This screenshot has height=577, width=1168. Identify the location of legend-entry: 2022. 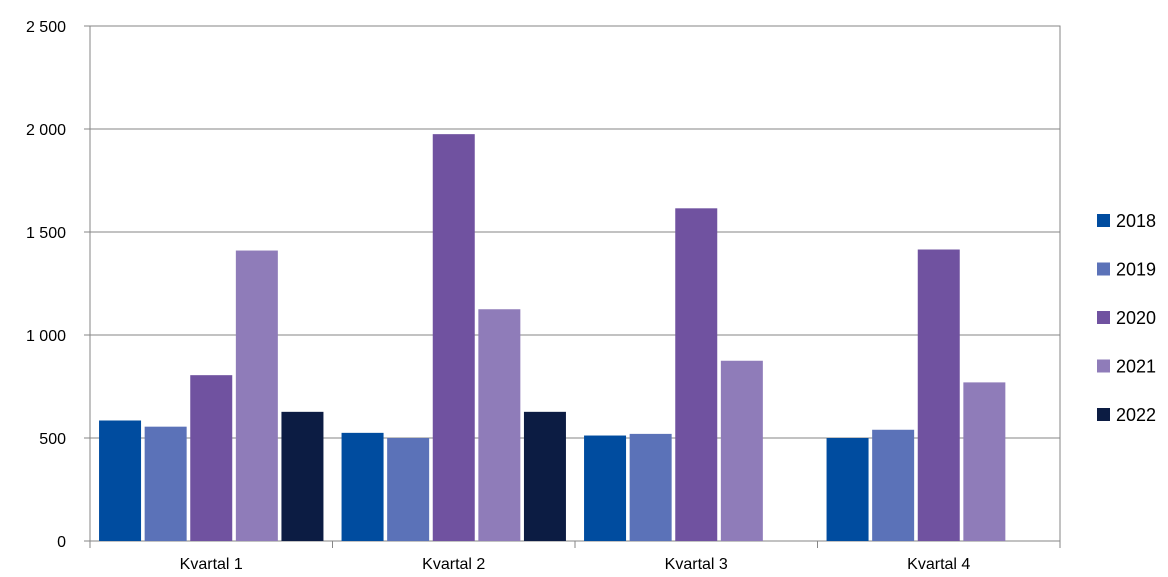
(1136, 415).